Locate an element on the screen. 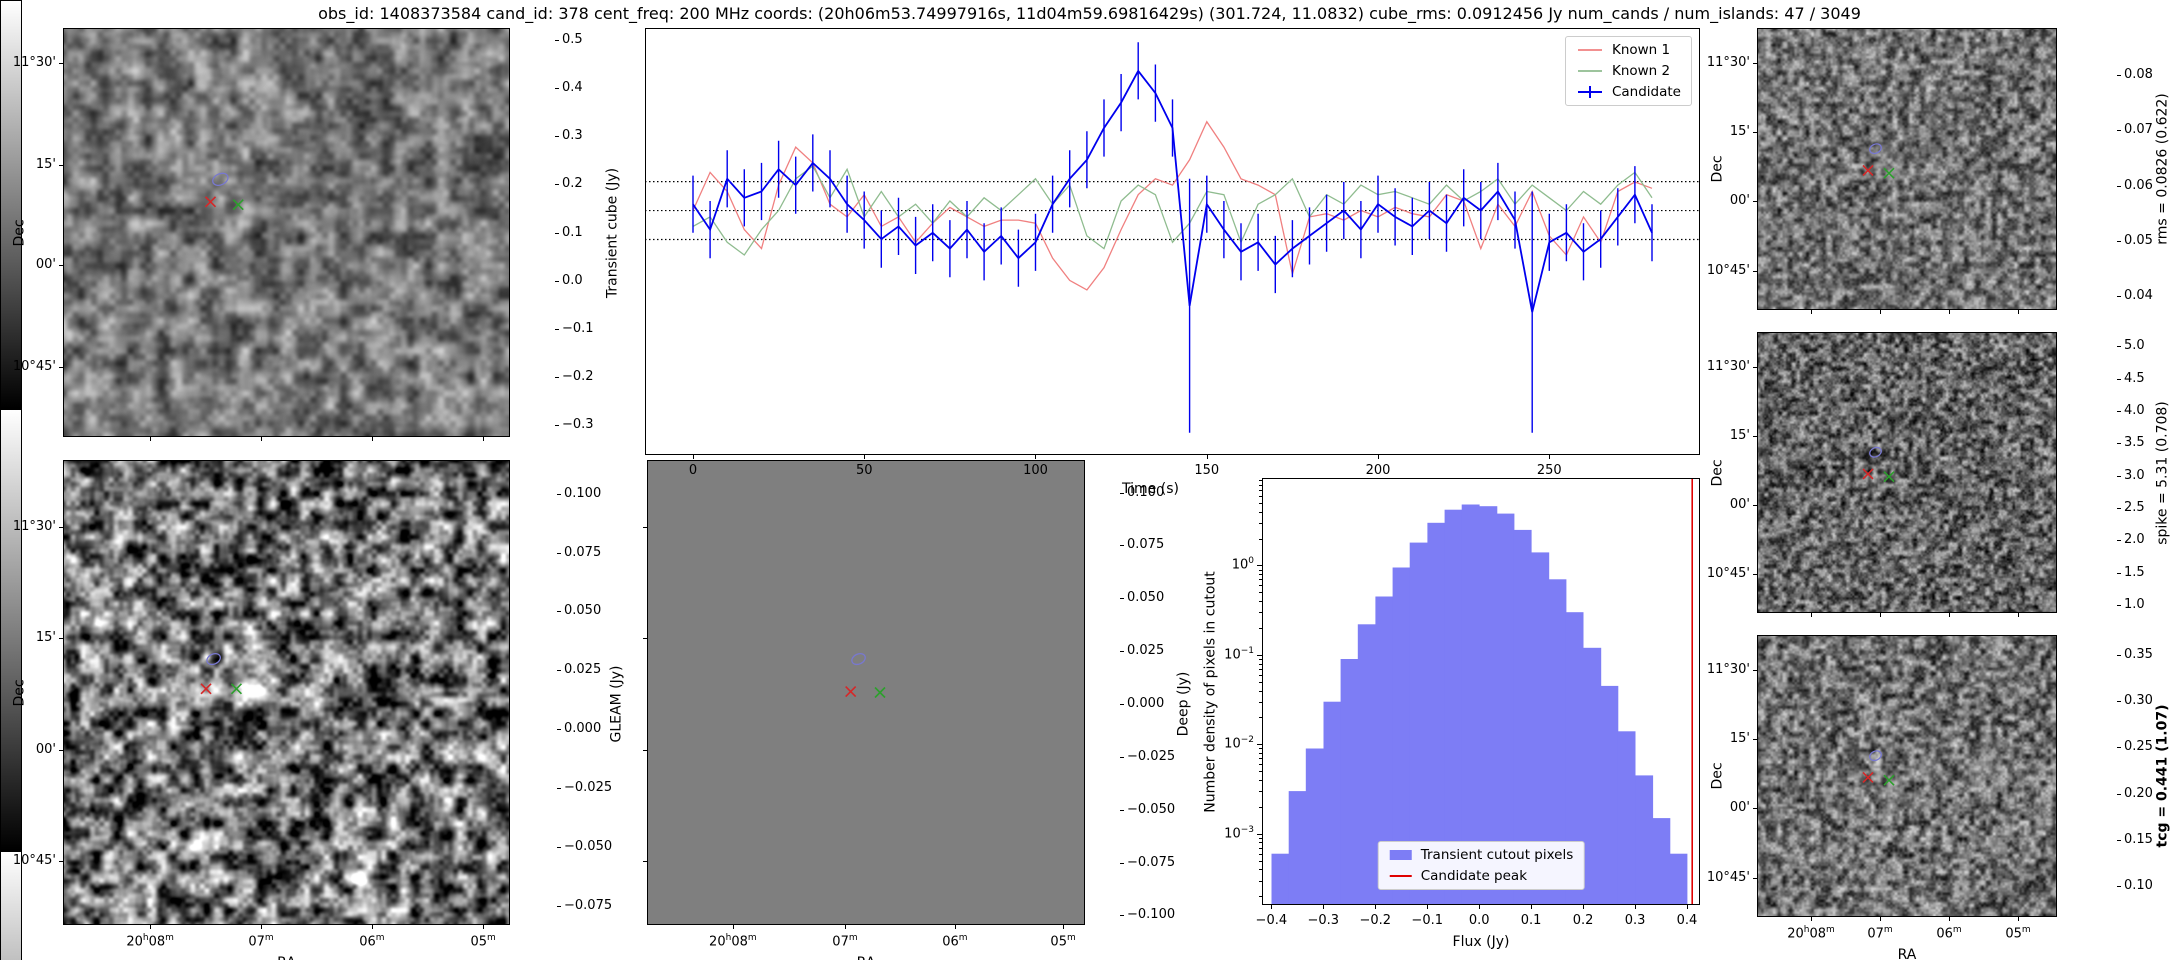 The width and height of the screenshot is (2179, 960). colorbar-tick-label: 0.06 is located at coordinates (2138, 185).